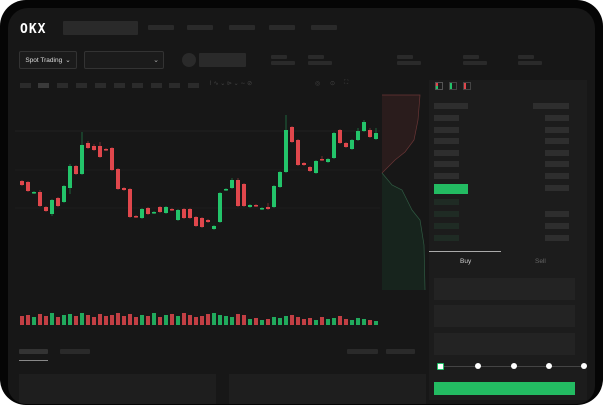 The height and width of the screenshot is (405, 603). I want to click on orderbook-sell-icon, so click(467, 86).